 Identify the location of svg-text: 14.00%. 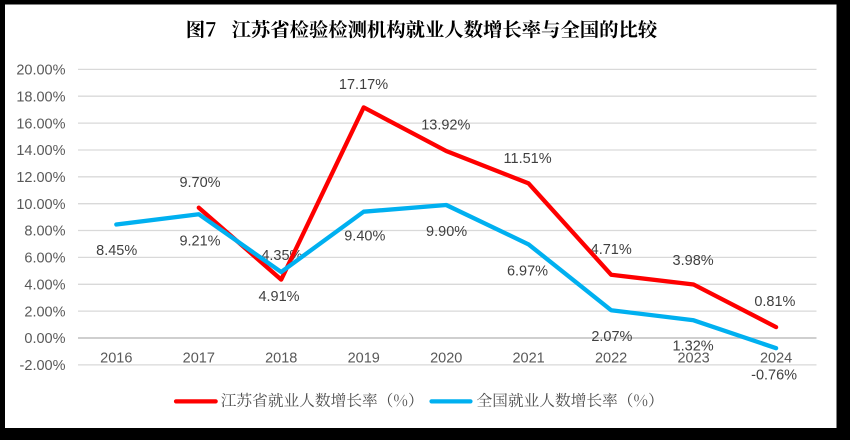
(40, 151).